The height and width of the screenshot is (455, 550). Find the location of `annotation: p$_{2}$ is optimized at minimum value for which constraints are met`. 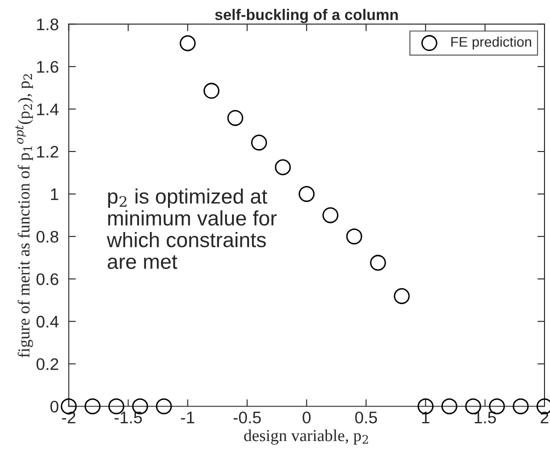

annotation: p$_{2}$ is optimized at minimum value for which constraints are met is located at coordinates (191, 228).